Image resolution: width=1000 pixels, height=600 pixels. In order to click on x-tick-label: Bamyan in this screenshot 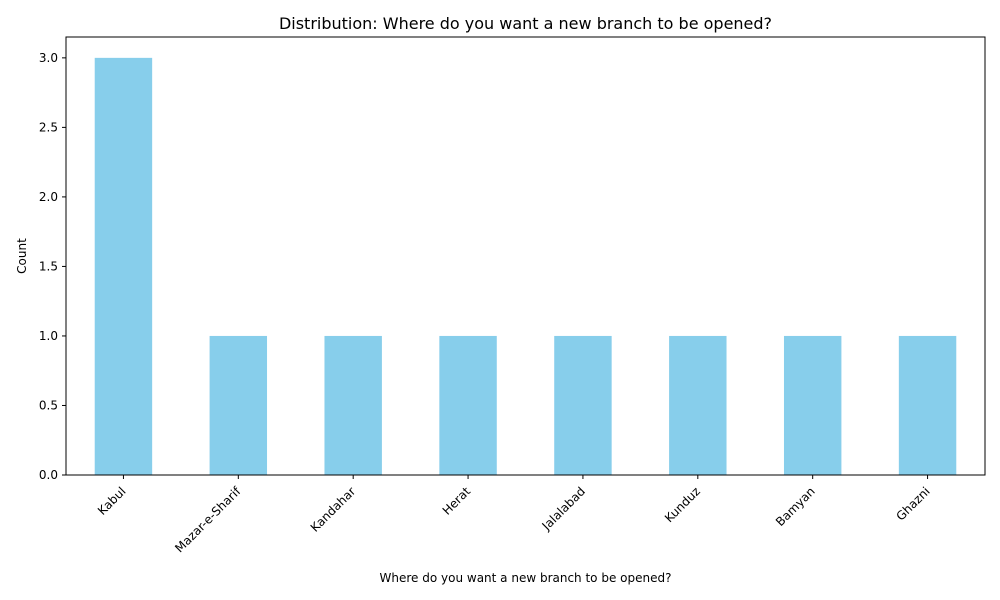, I will do `click(795, 506)`.